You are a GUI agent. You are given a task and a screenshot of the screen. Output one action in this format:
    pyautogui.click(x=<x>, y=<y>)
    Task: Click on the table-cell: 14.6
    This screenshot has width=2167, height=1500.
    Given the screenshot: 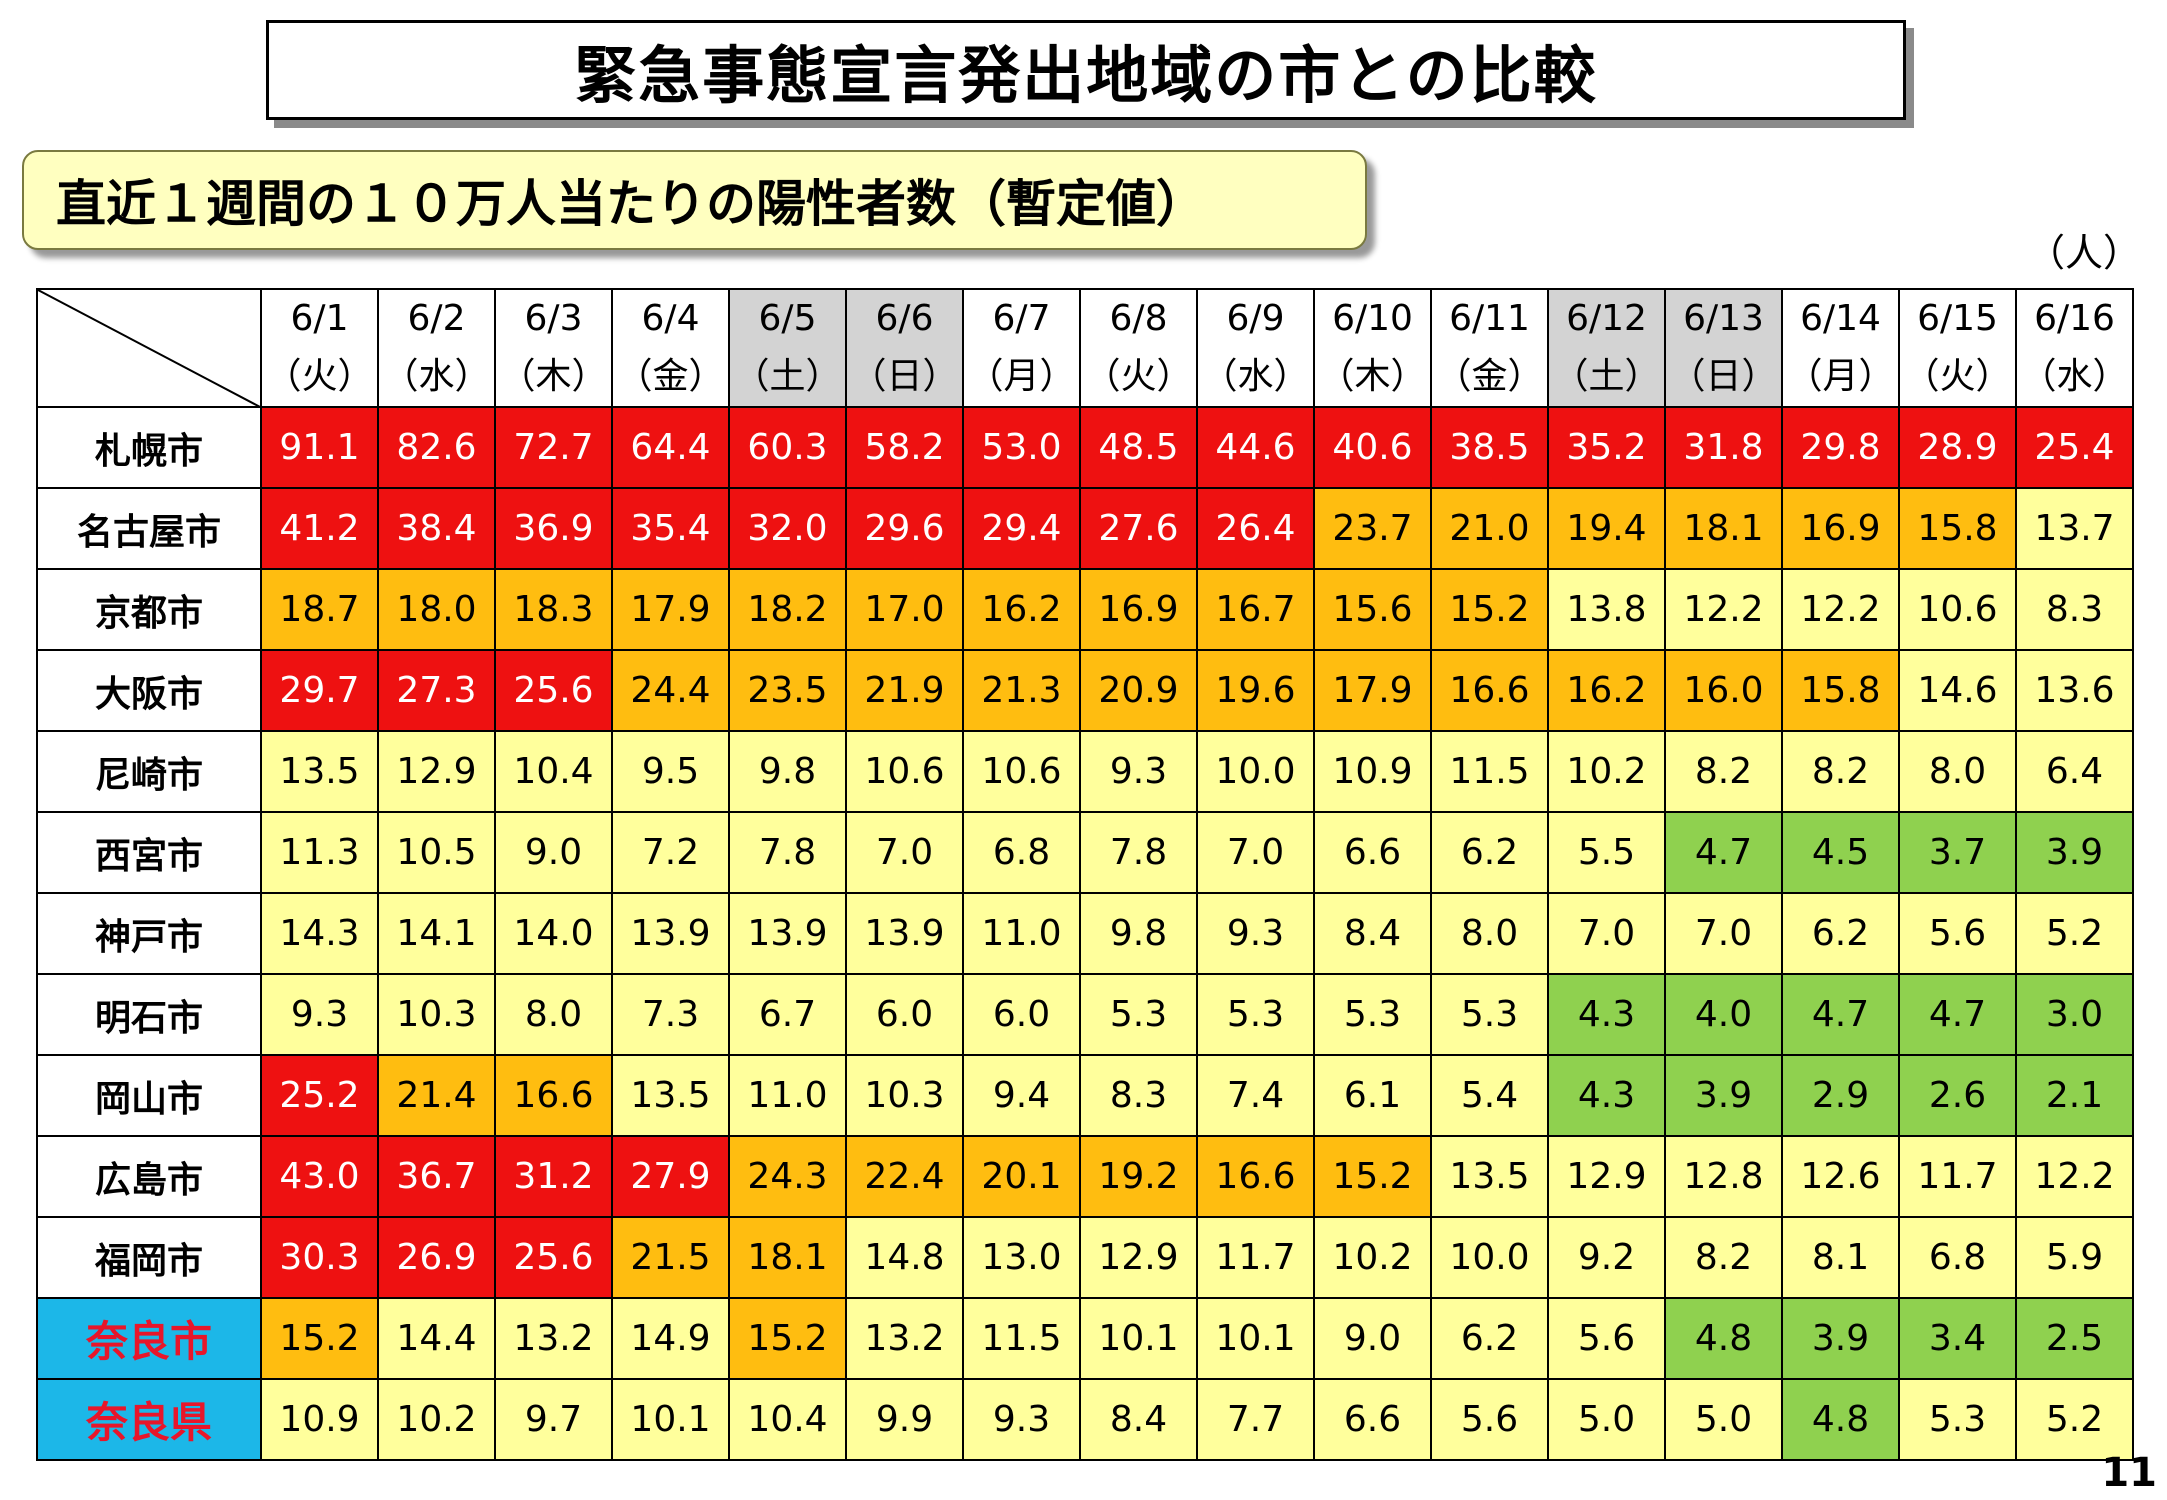 What is the action you would take?
    pyautogui.click(x=1957, y=690)
    